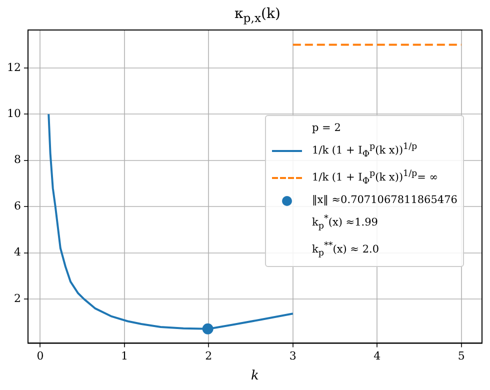 This screenshot has width=490, height=390. Describe the element at coordinates (17, 298) in the screenshot. I see `y-tick-label: 2` at that location.